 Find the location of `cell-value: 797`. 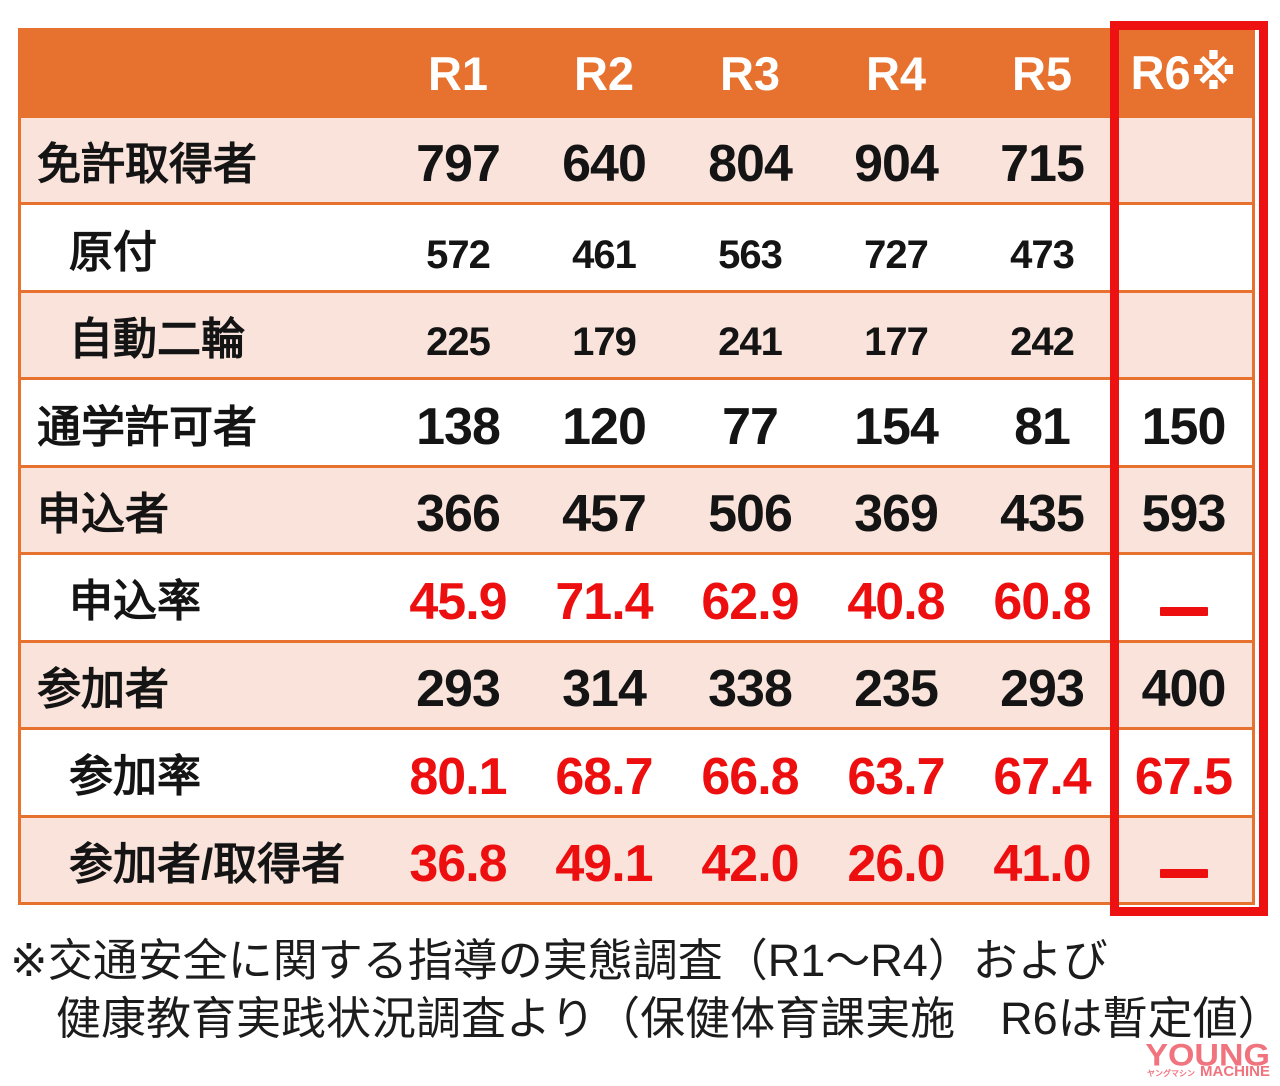

cell-value: 797 is located at coordinates (458, 159).